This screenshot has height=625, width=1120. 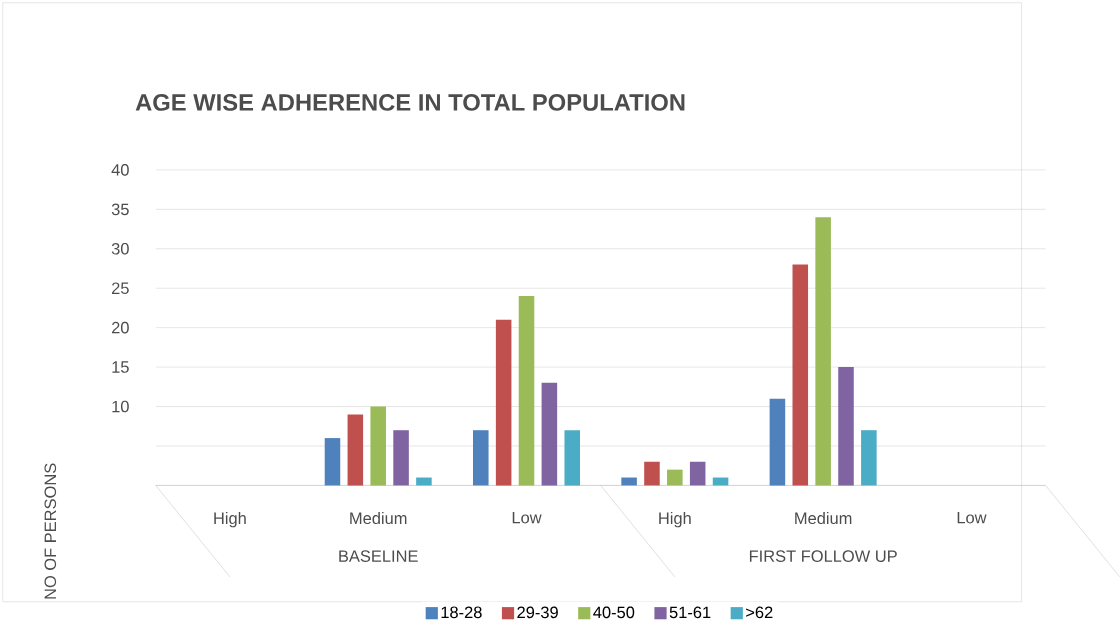 I want to click on legend-label: 29-39, so click(x=537, y=612).